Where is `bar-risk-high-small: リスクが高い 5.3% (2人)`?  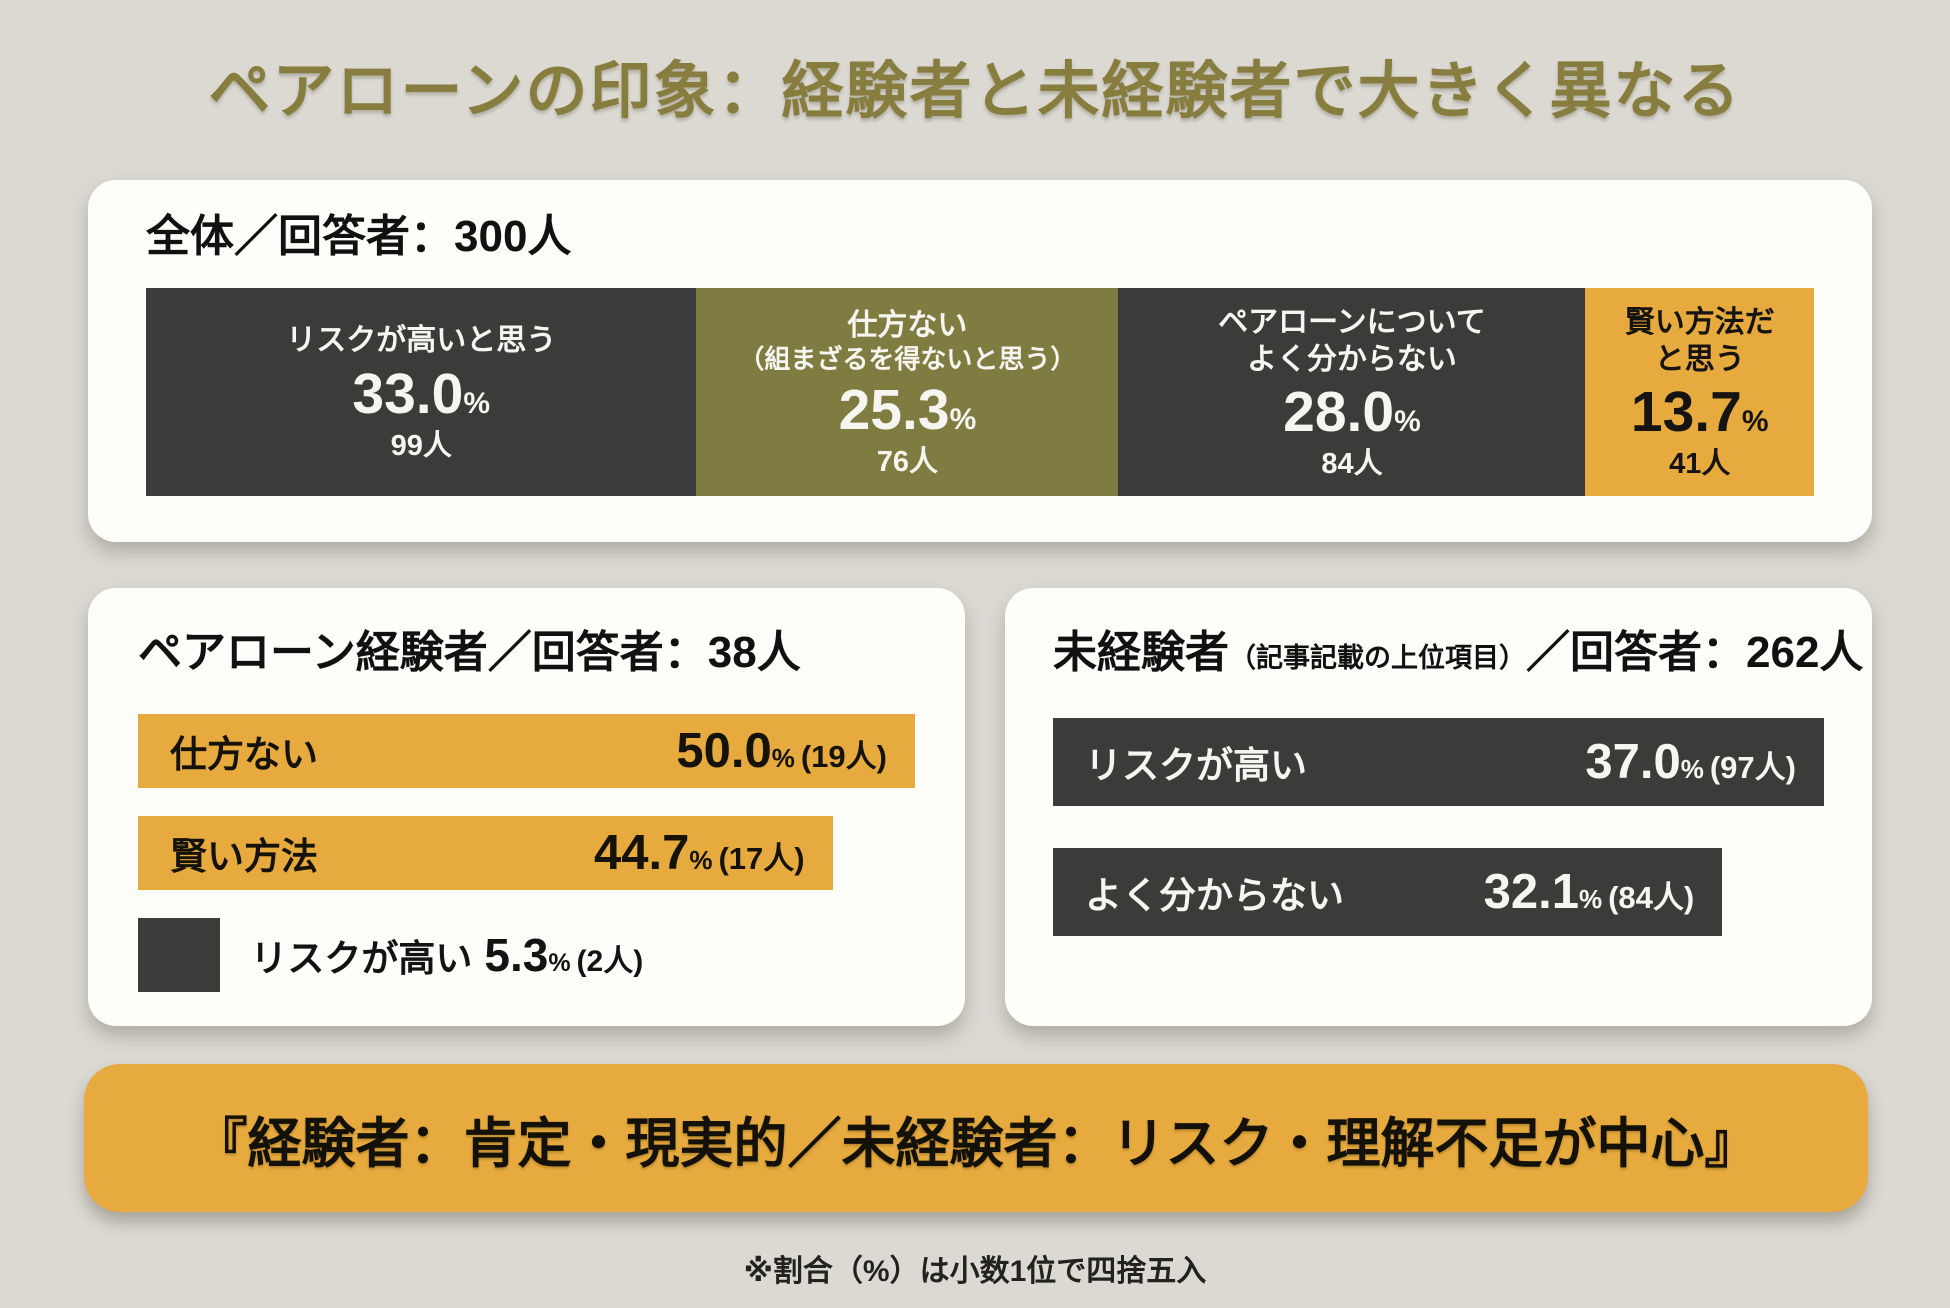 bar-risk-high-small: リスクが高い 5.3% (2人) is located at coordinates (526, 955).